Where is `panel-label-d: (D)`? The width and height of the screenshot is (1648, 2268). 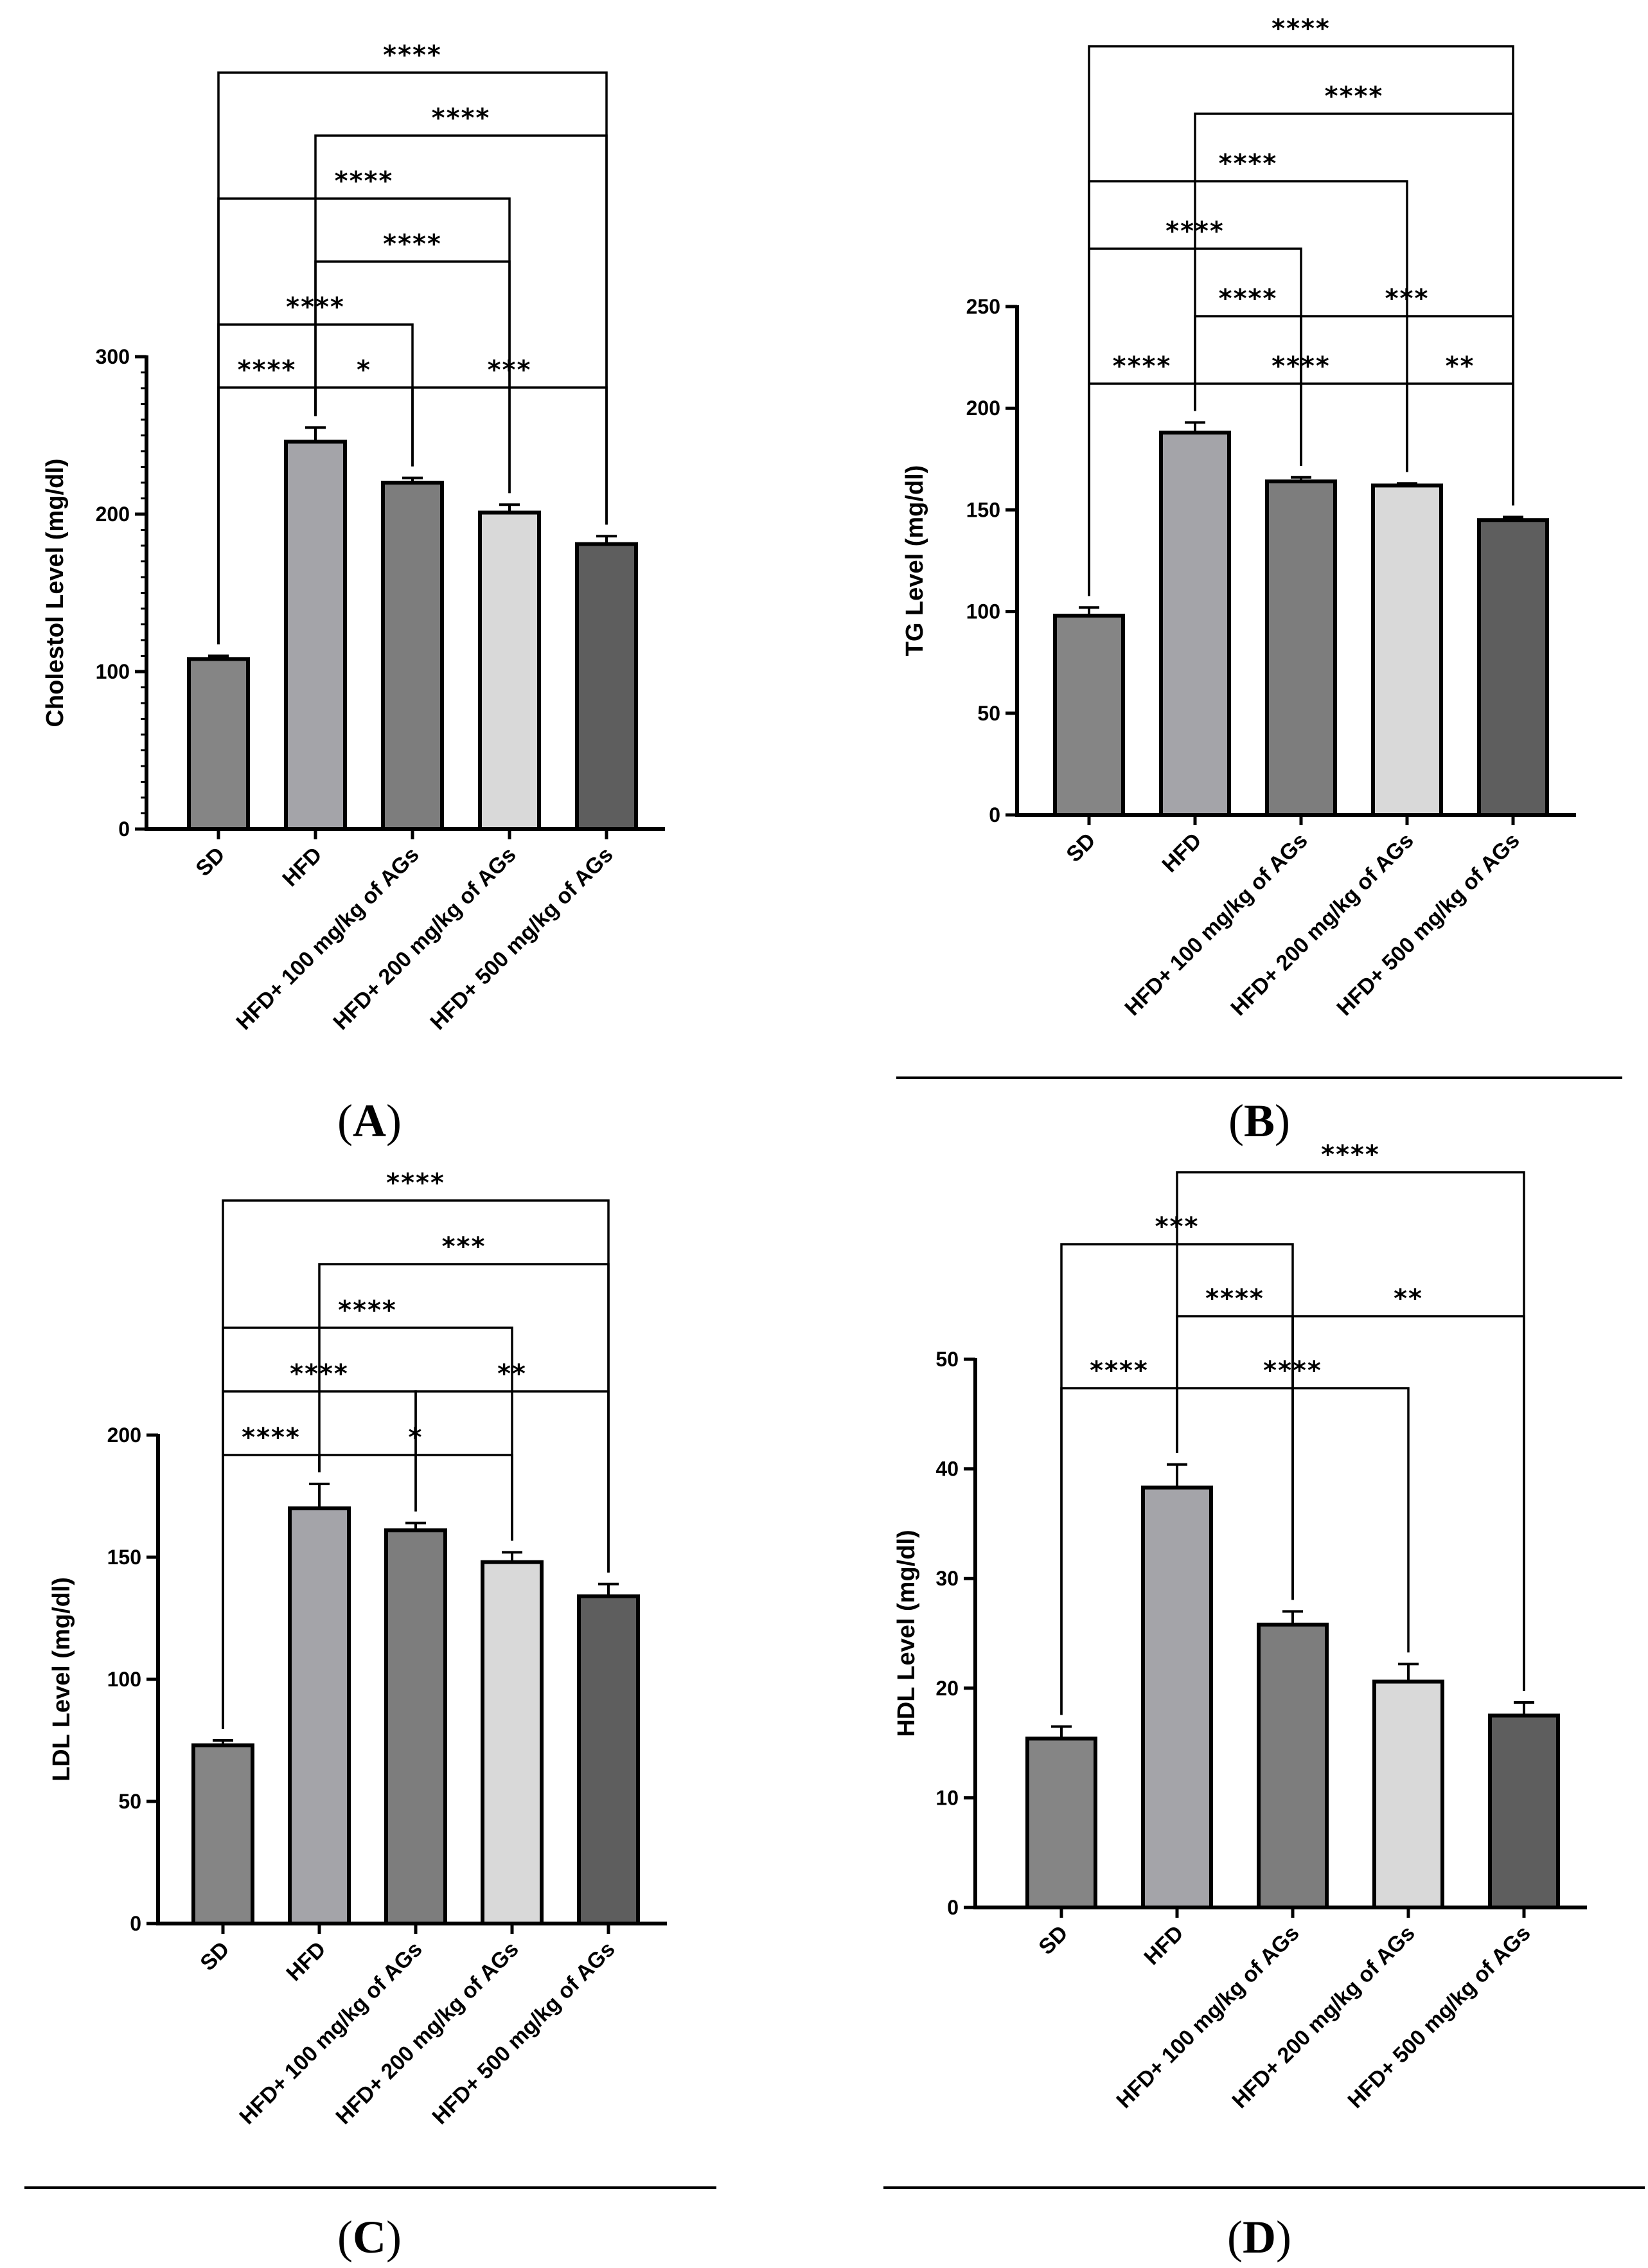 panel-label-d: (D) is located at coordinates (1259, 2237).